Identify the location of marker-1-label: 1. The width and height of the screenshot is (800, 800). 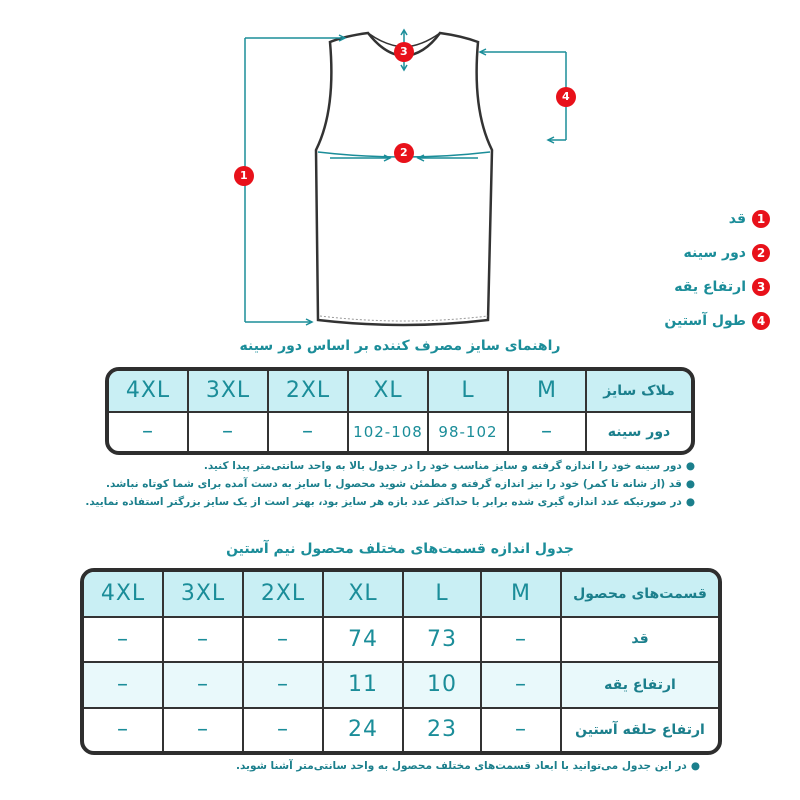
(244, 175).